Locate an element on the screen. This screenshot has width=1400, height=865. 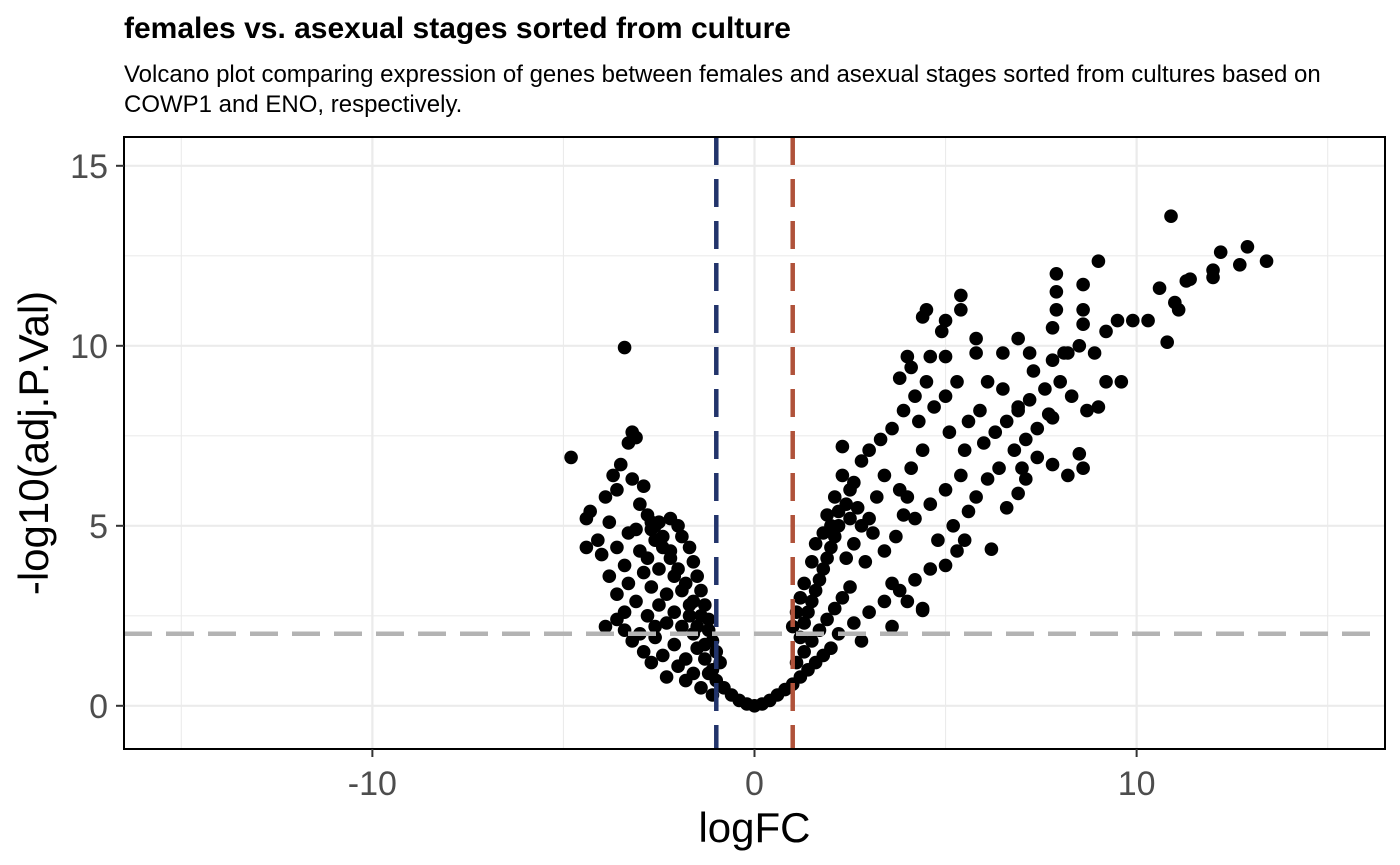
y-tick-label: 5 is located at coordinates (98, 527).